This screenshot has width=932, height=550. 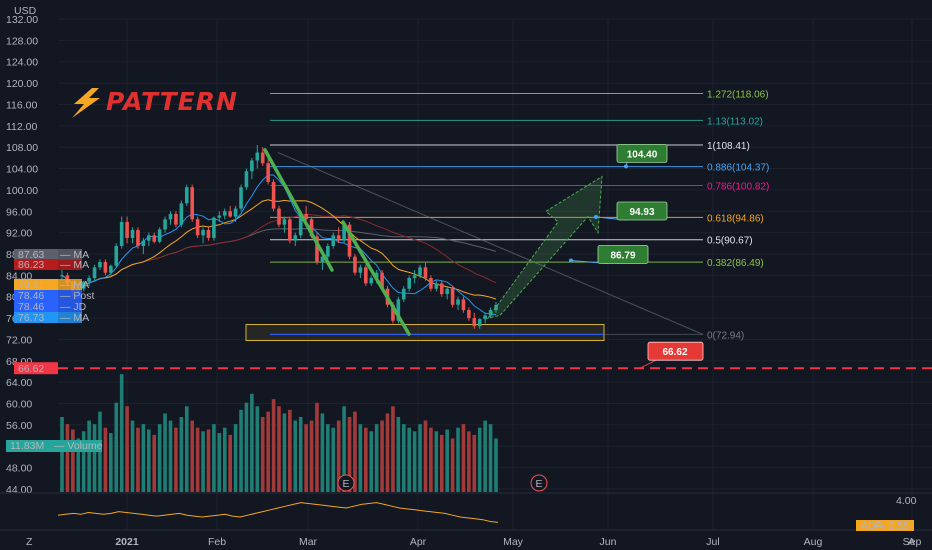 What do you see at coordinates (22, 191) in the screenshot?
I see `y-tick-label: 100.00` at bounding box center [22, 191].